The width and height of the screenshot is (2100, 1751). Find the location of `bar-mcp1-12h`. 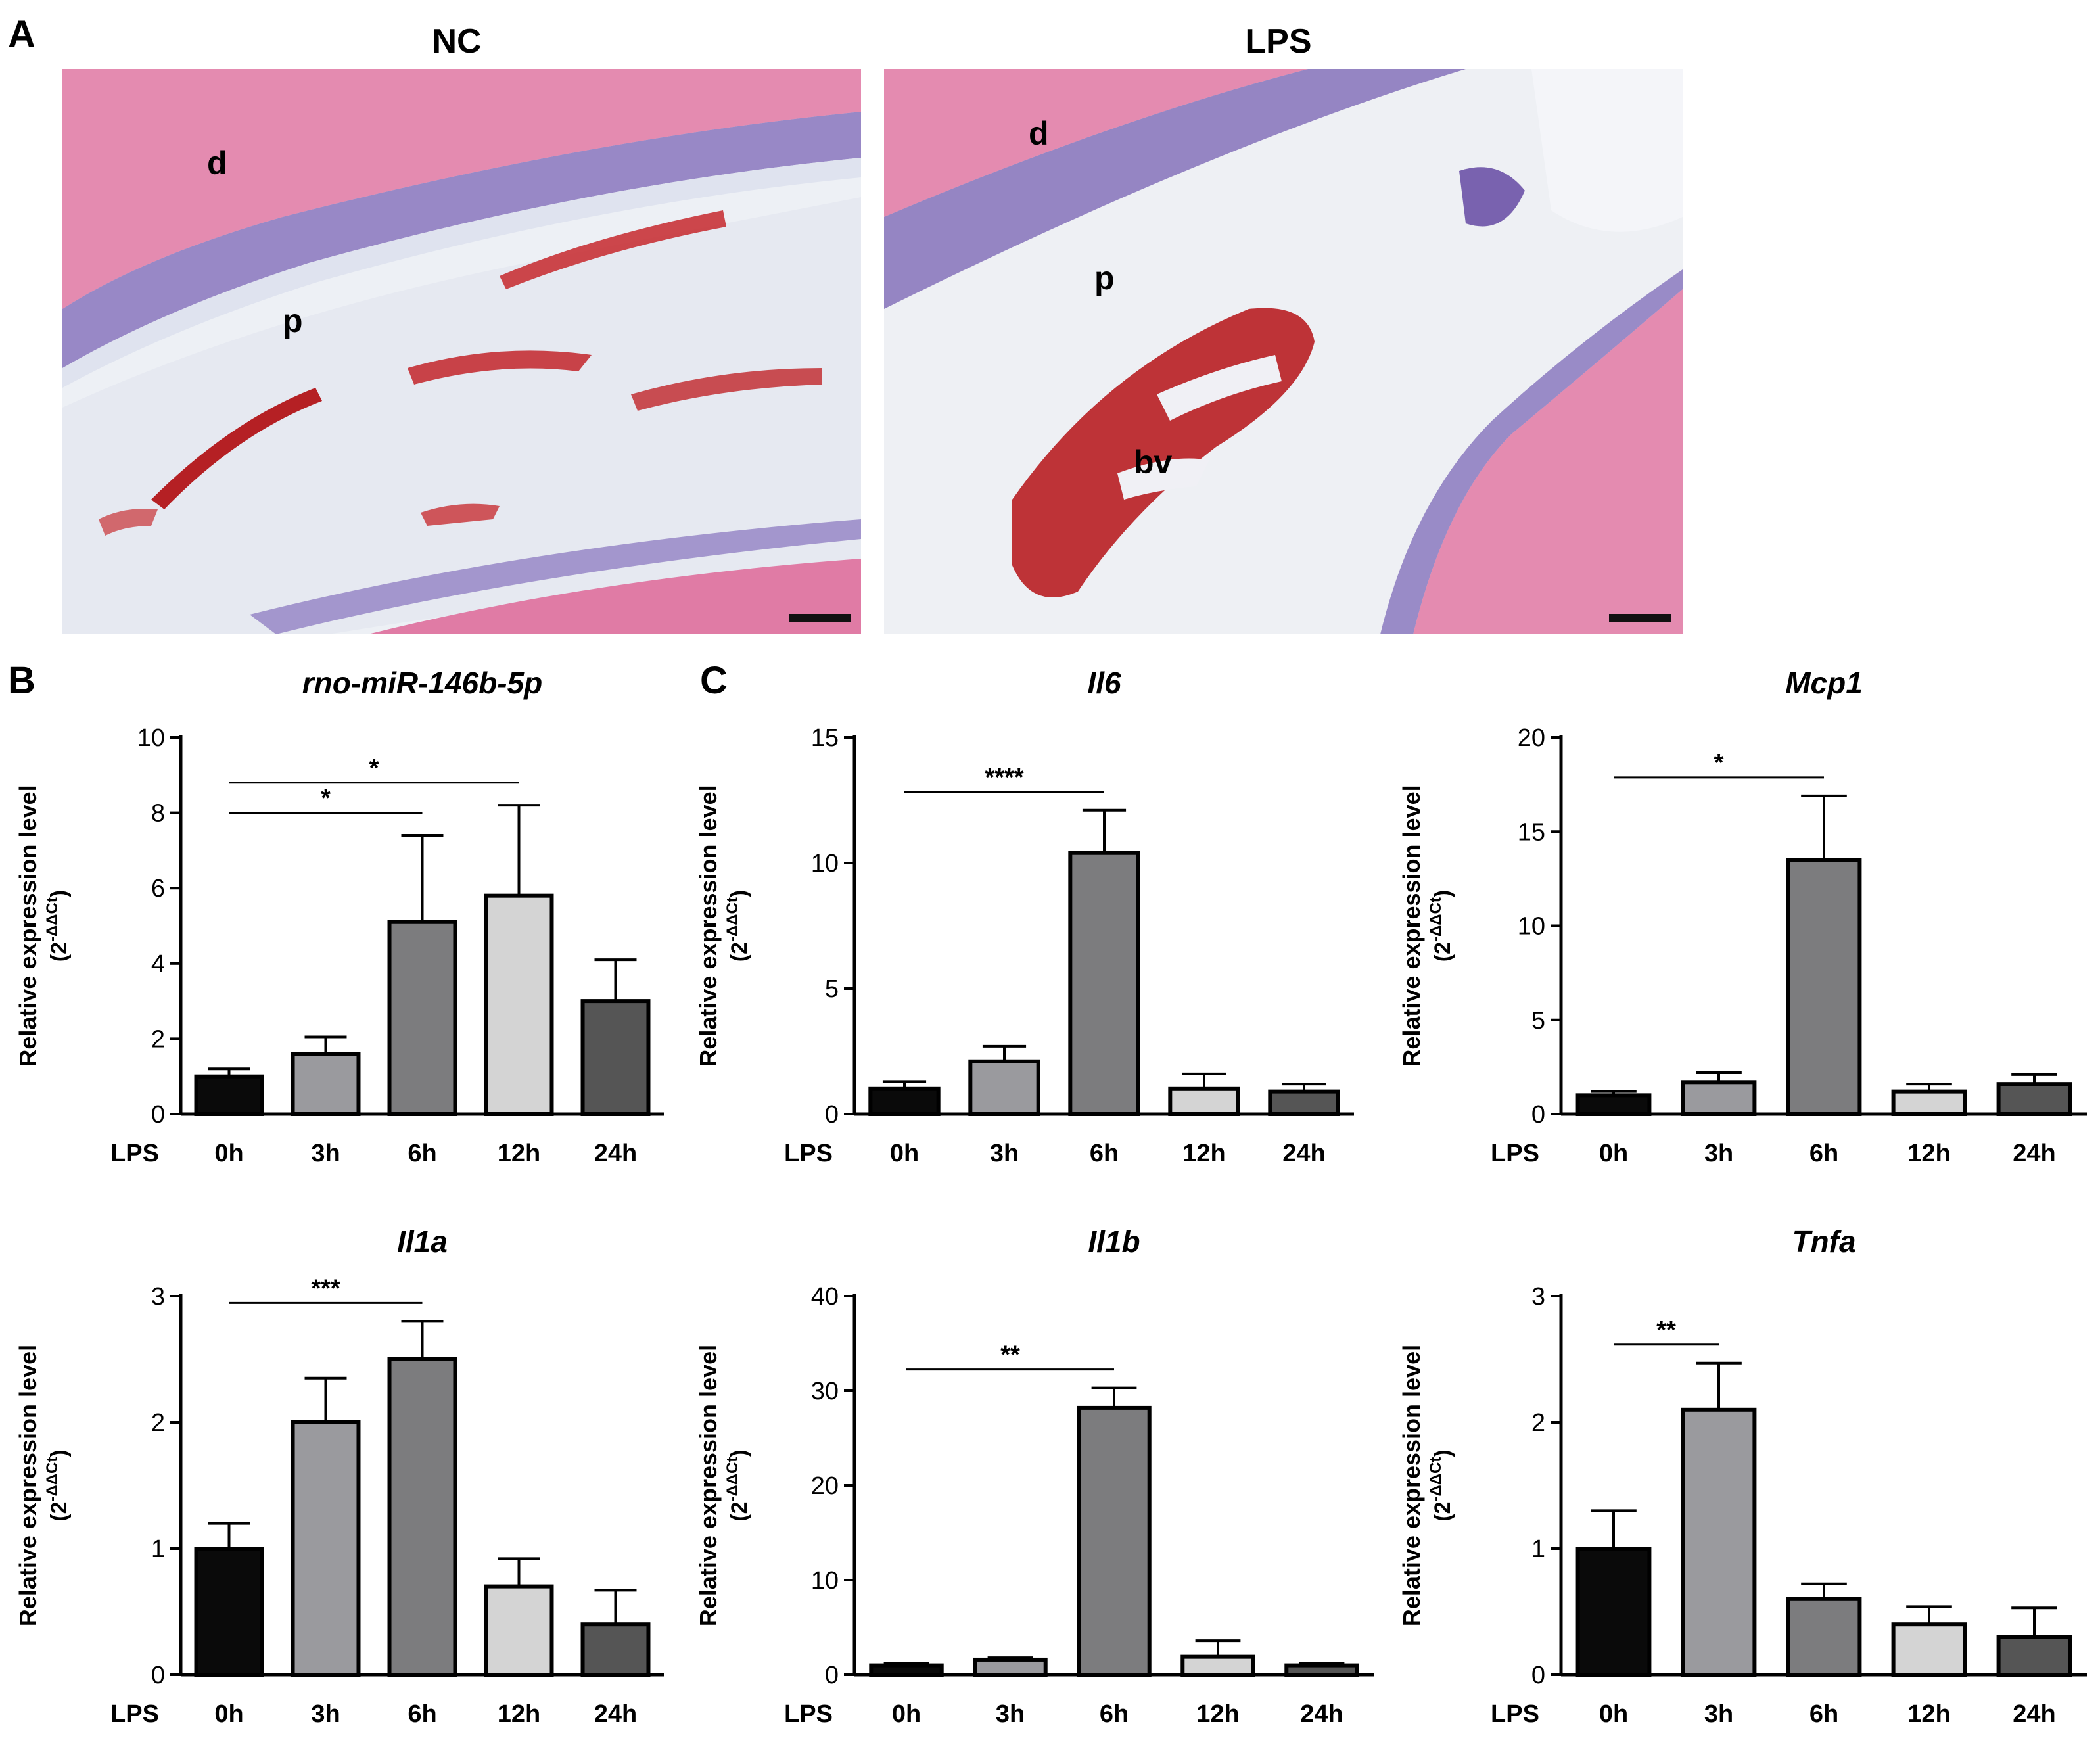

bar-mcp1-12h is located at coordinates (1929, 1102).